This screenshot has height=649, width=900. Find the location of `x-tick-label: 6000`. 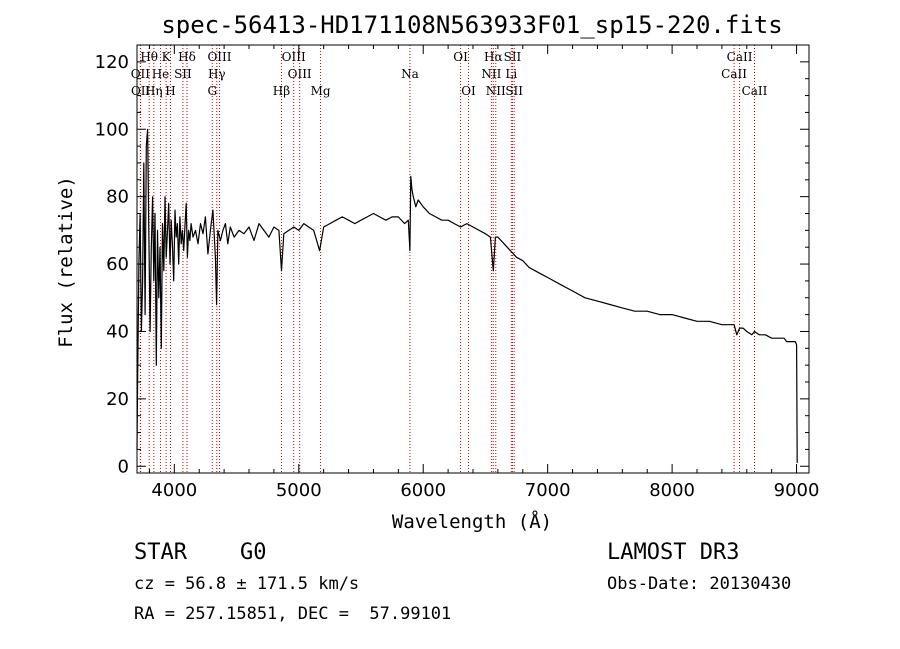

x-tick-label: 6000 is located at coordinates (423, 490).